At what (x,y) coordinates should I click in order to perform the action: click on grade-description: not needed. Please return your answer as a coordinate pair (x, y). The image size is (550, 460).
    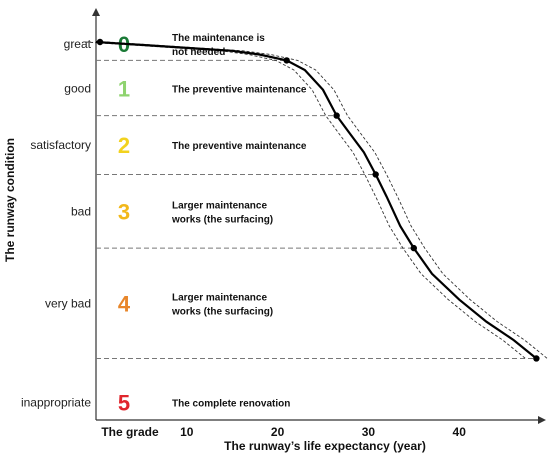
    Looking at the image, I should click on (198, 52).